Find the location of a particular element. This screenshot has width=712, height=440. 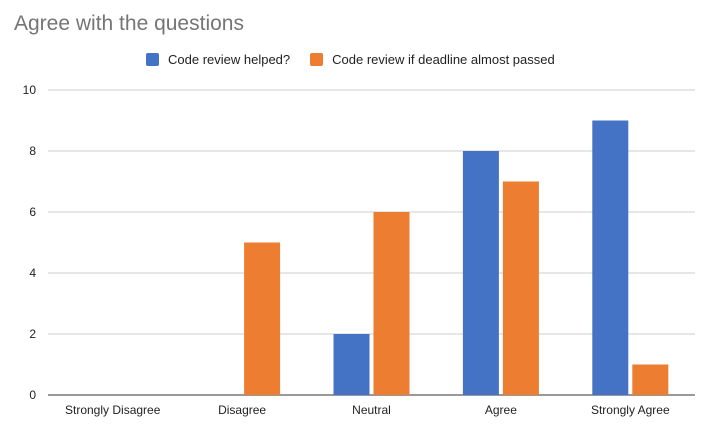

y-tick-label: 0 is located at coordinates (32, 395).